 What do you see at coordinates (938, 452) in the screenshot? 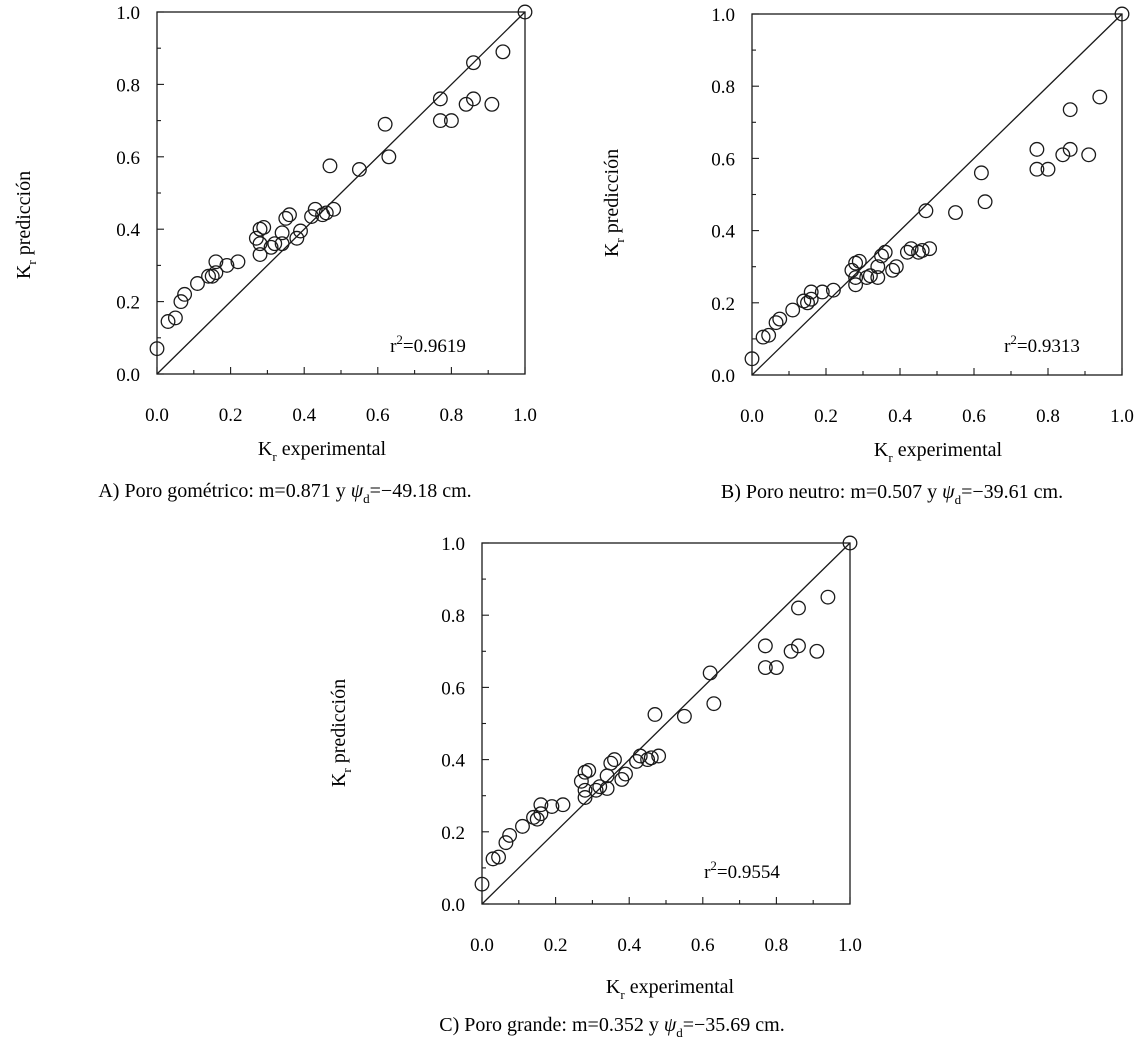
I see `panel-b-x-axis-label: Kr experimental` at bounding box center [938, 452].